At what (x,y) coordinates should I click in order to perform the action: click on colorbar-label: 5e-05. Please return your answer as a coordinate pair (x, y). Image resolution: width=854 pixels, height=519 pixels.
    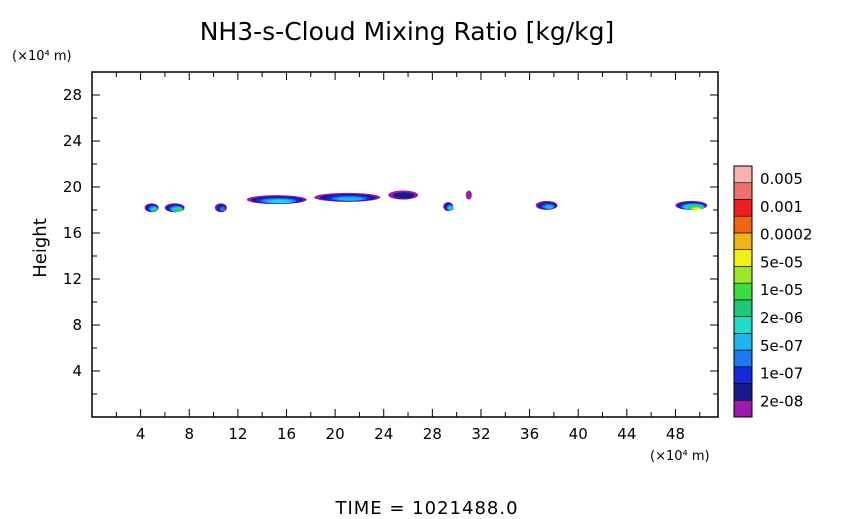
    Looking at the image, I should click on (781, 262).